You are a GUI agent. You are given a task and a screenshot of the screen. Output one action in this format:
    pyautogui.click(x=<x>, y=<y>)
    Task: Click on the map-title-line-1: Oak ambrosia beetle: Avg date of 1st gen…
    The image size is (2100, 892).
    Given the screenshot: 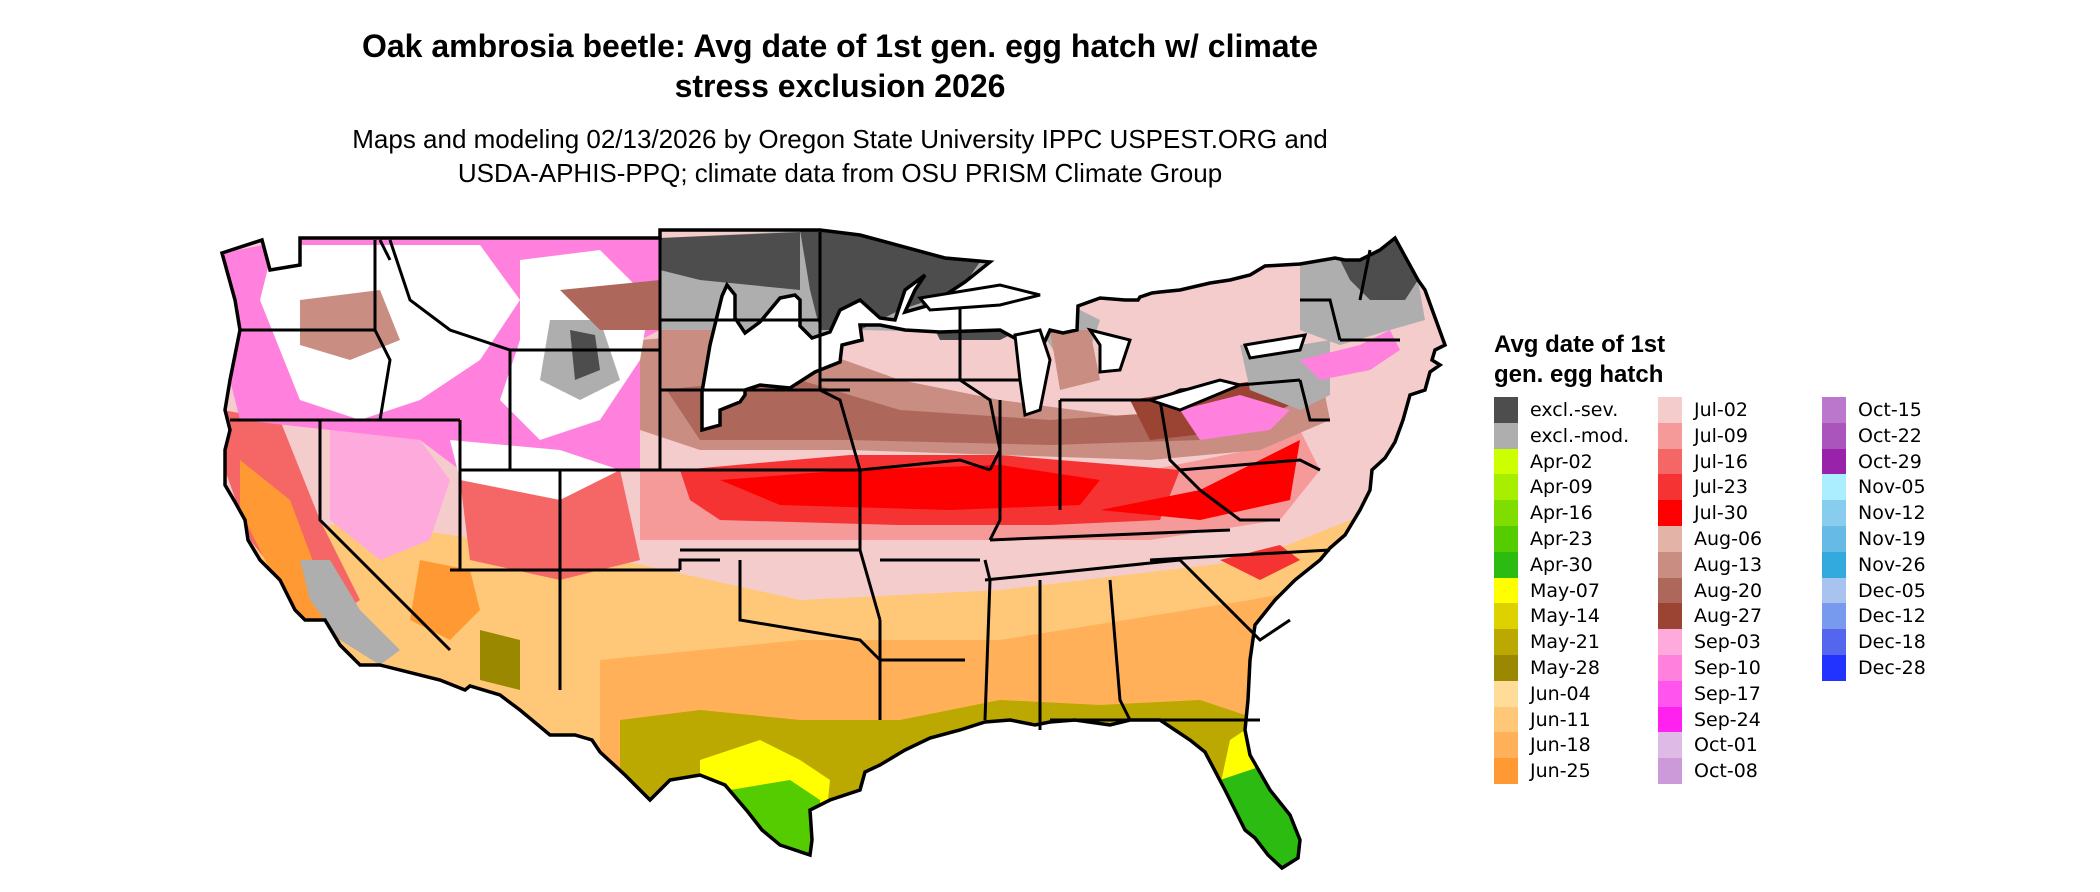 What is the action you would take?
    pyautogui.click(x=840, y=46)
    